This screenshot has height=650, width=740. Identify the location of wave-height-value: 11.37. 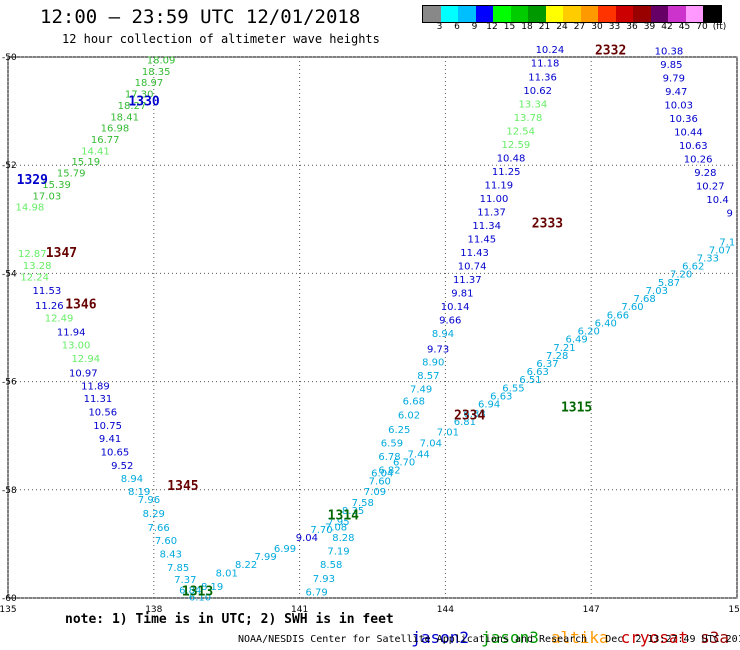
(467, 280).